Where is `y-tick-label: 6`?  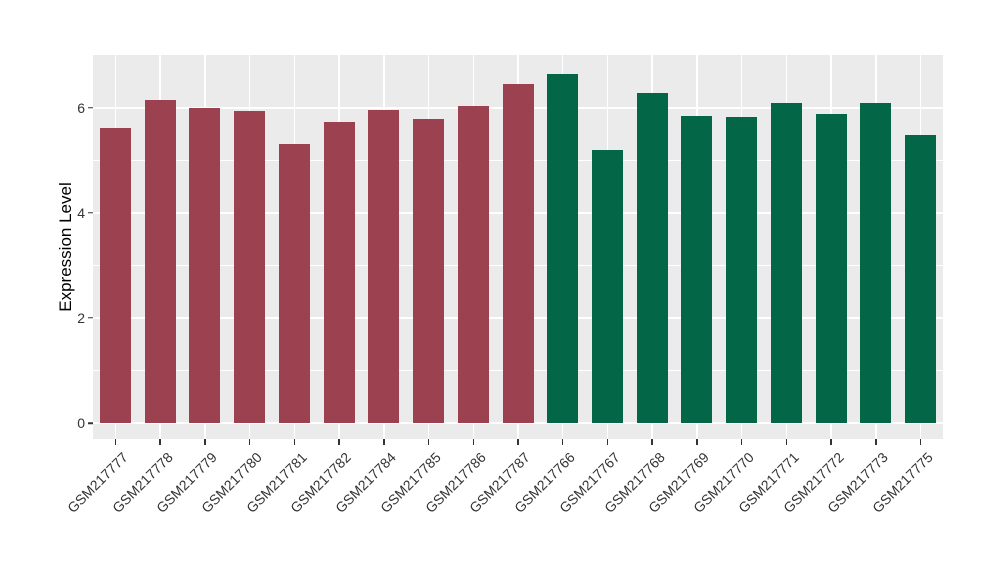 y-tick-label: 6 is located at coordinates (81, 107).